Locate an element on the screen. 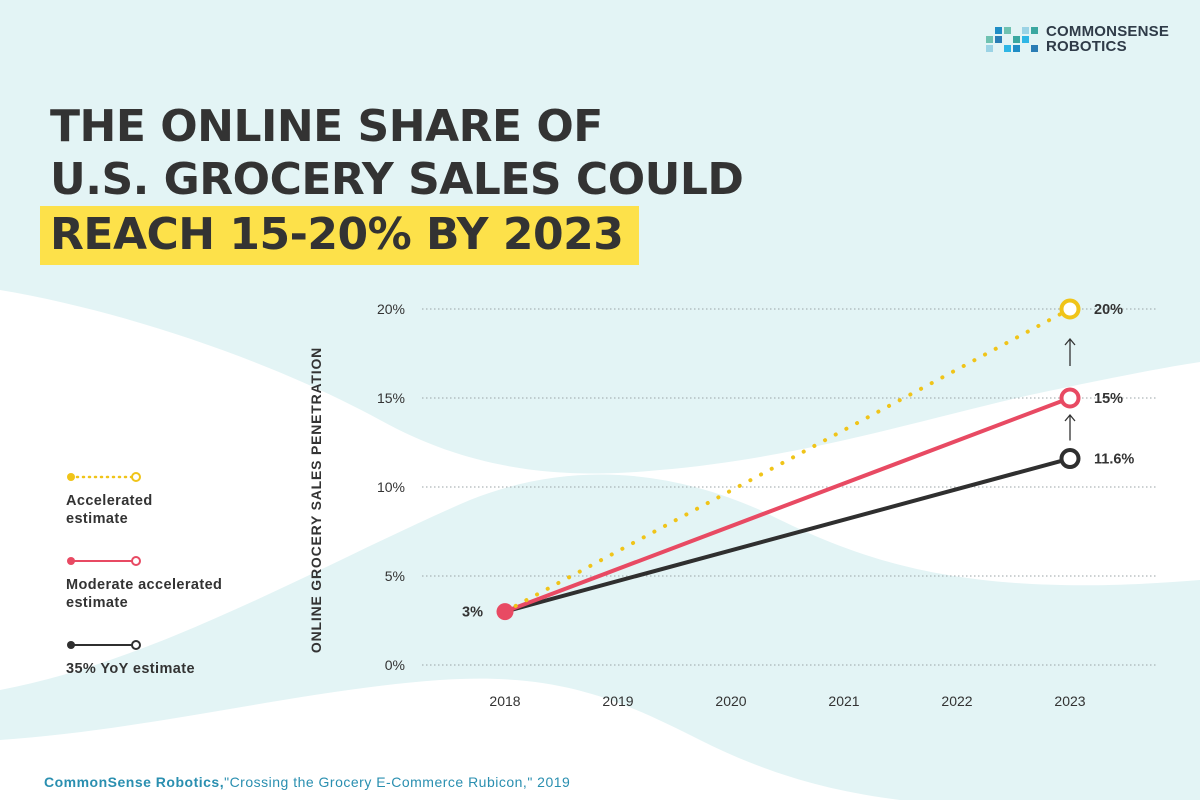 The image size is (1200, 800). legend-item-moderate: Moderate accelerated estimate is located at coordinates (166, 583).